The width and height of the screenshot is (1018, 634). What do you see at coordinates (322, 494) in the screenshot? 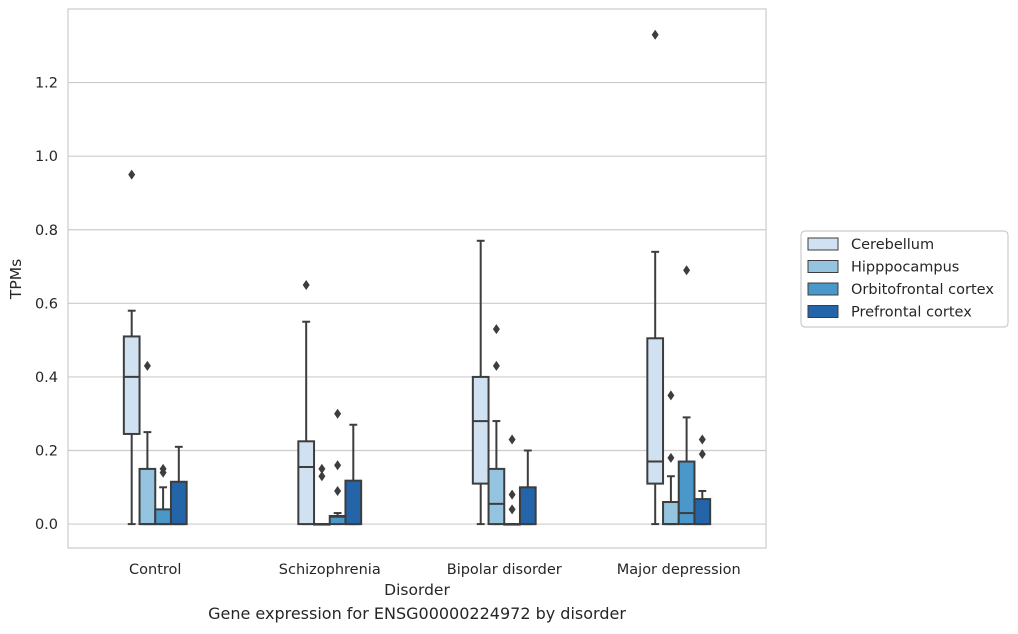
I see `box-schizophrenia-hipppocampus` at bounding box center [322, 494].